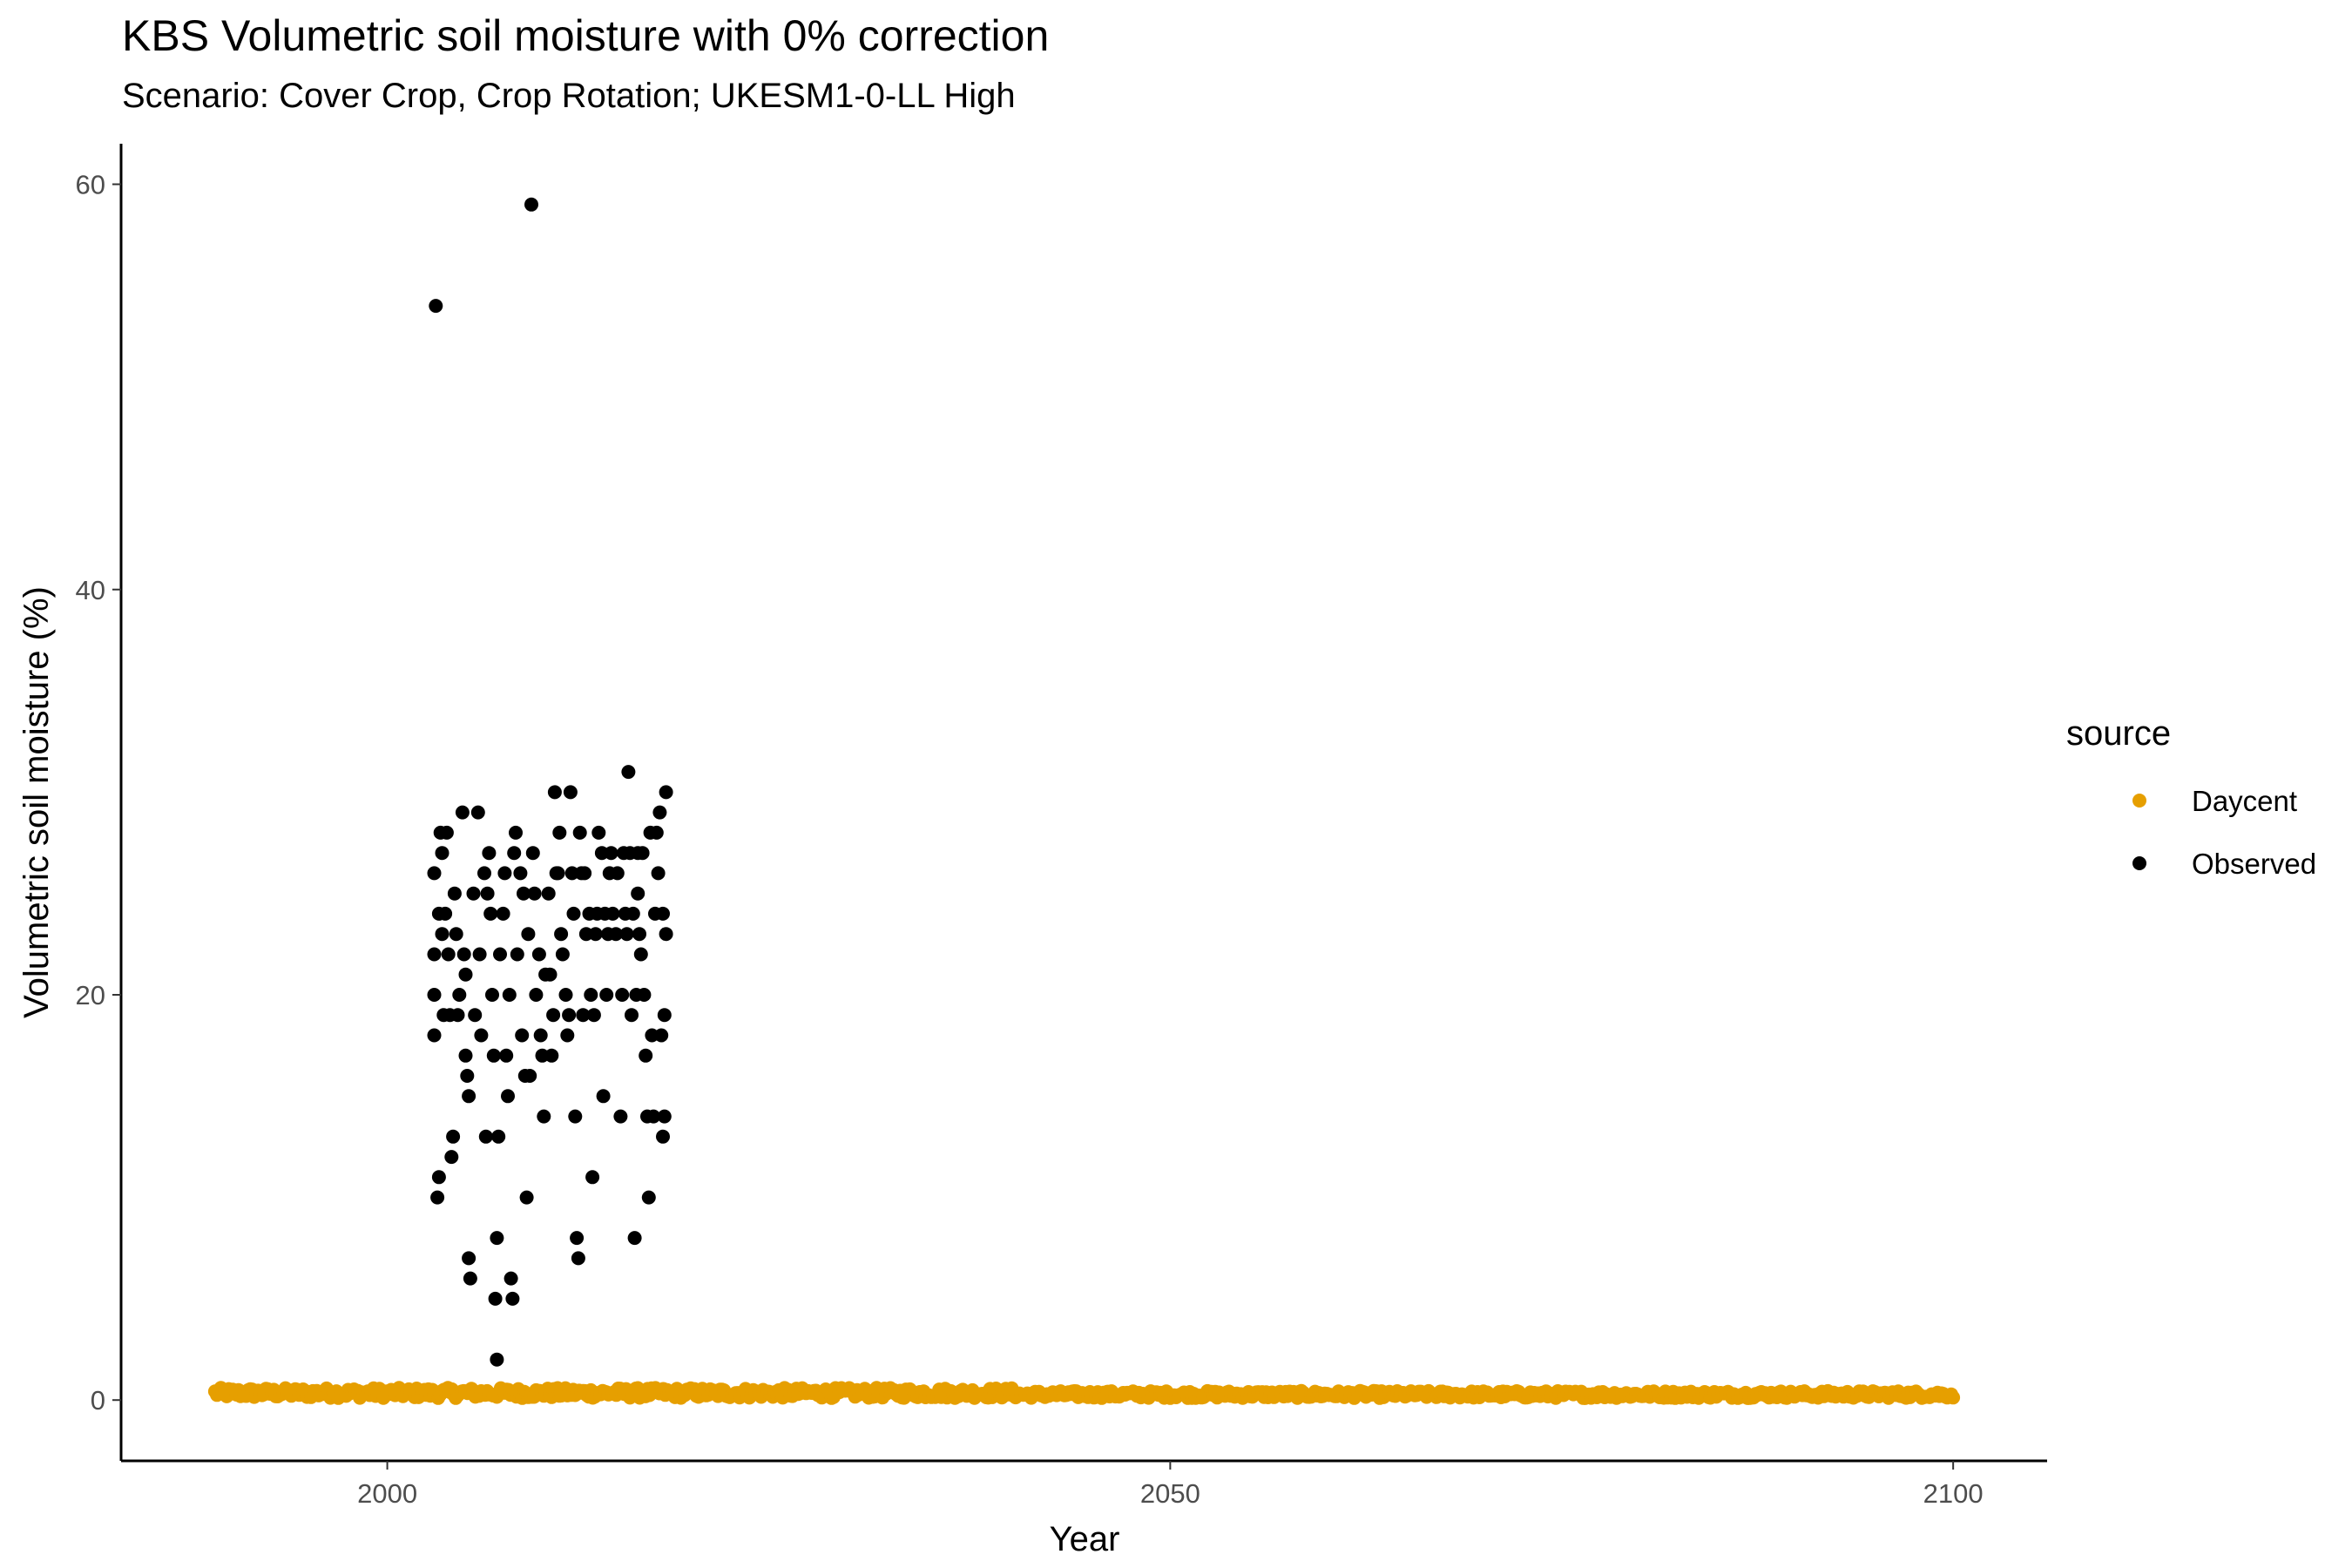 This screenshot has height=1568, width=2352. What do you see at coordinates (2139, 863) in the screenshot?
I see `legend-key-observed` at bounding box center [2139, 863].